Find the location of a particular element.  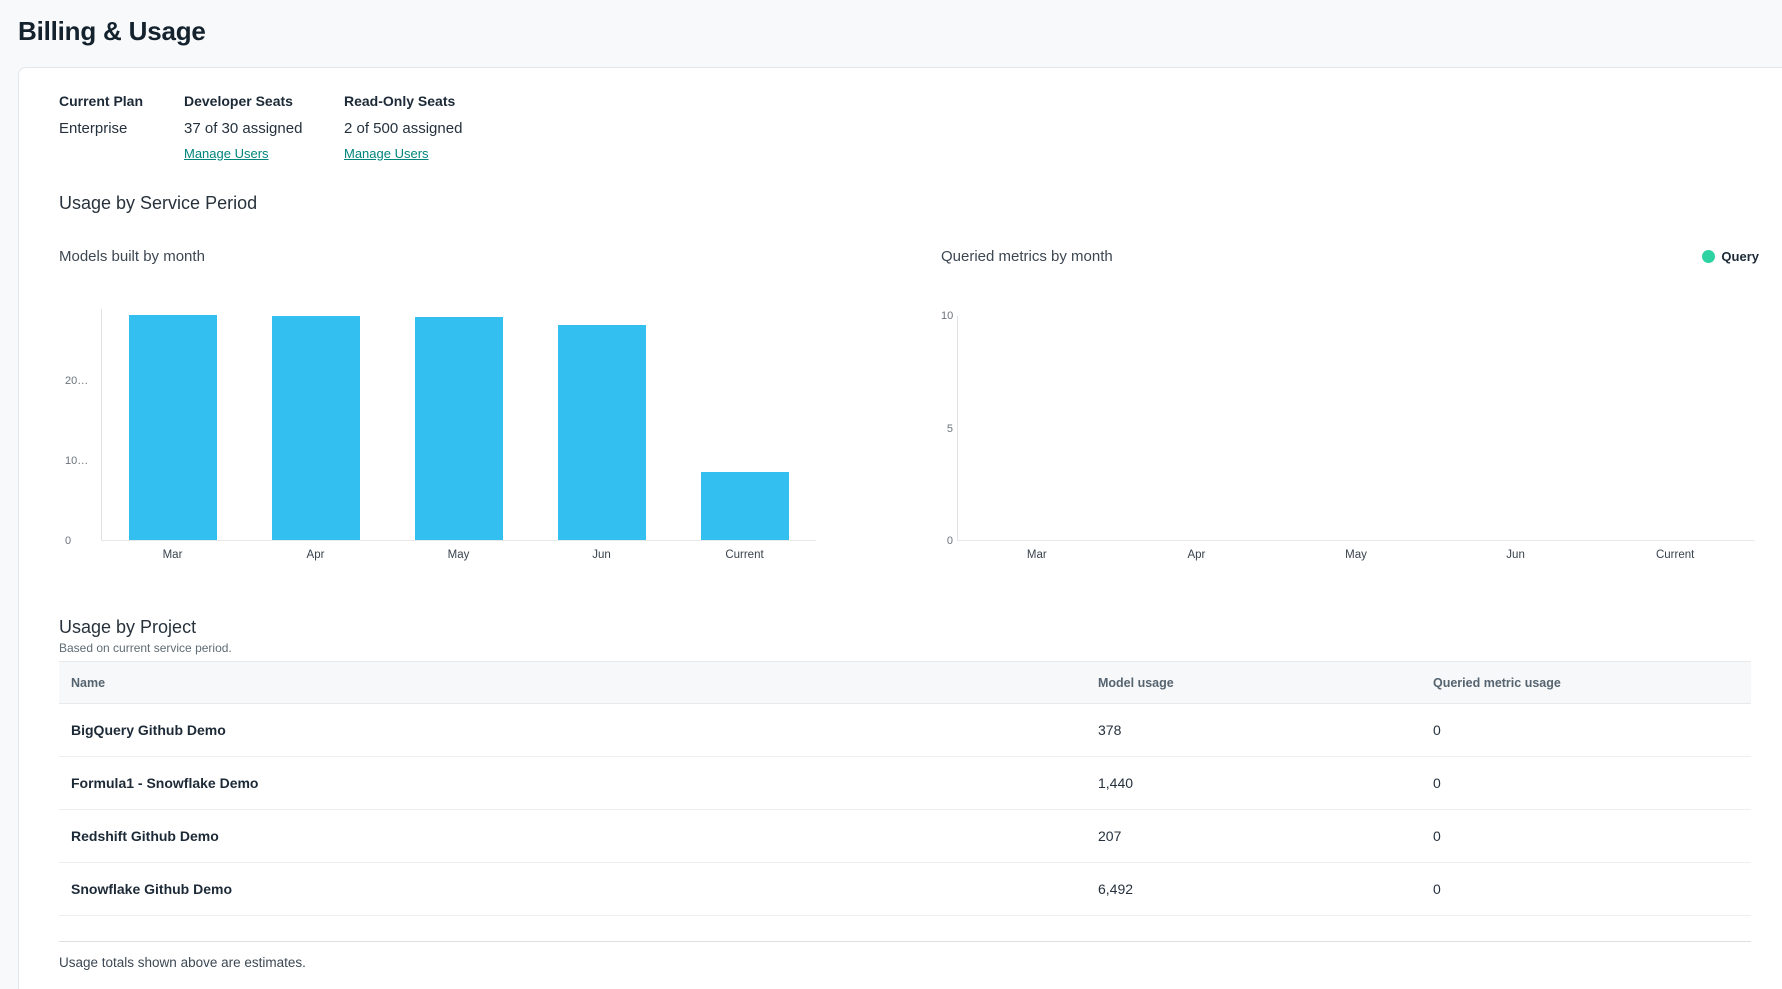

model-usage-cell: 207 is located at coordinates (1253, 836).